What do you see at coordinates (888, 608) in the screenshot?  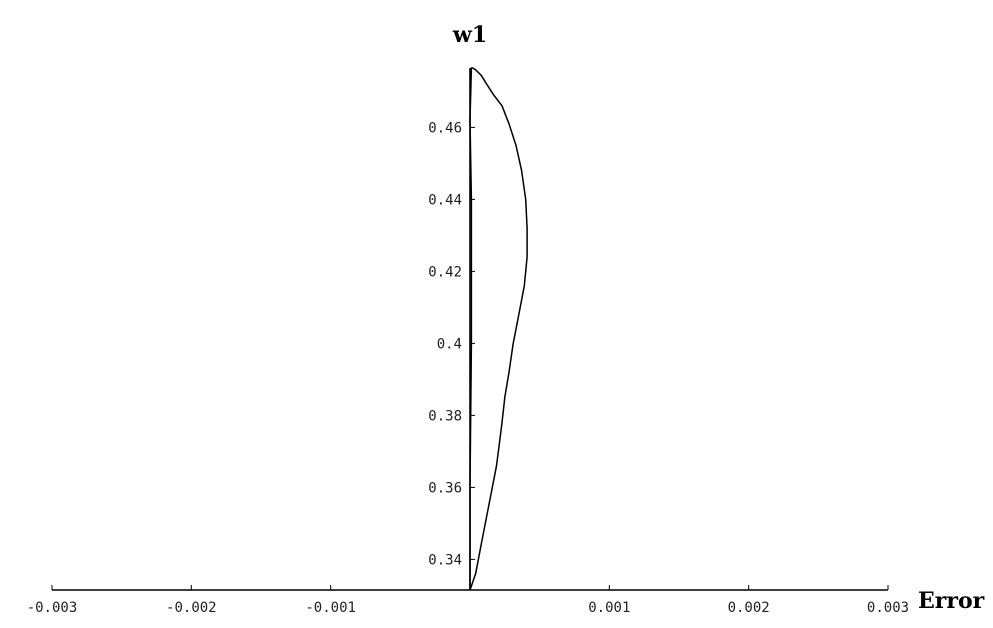 I see `x-tick-label: 0.003` at bounding box center [888, 608].